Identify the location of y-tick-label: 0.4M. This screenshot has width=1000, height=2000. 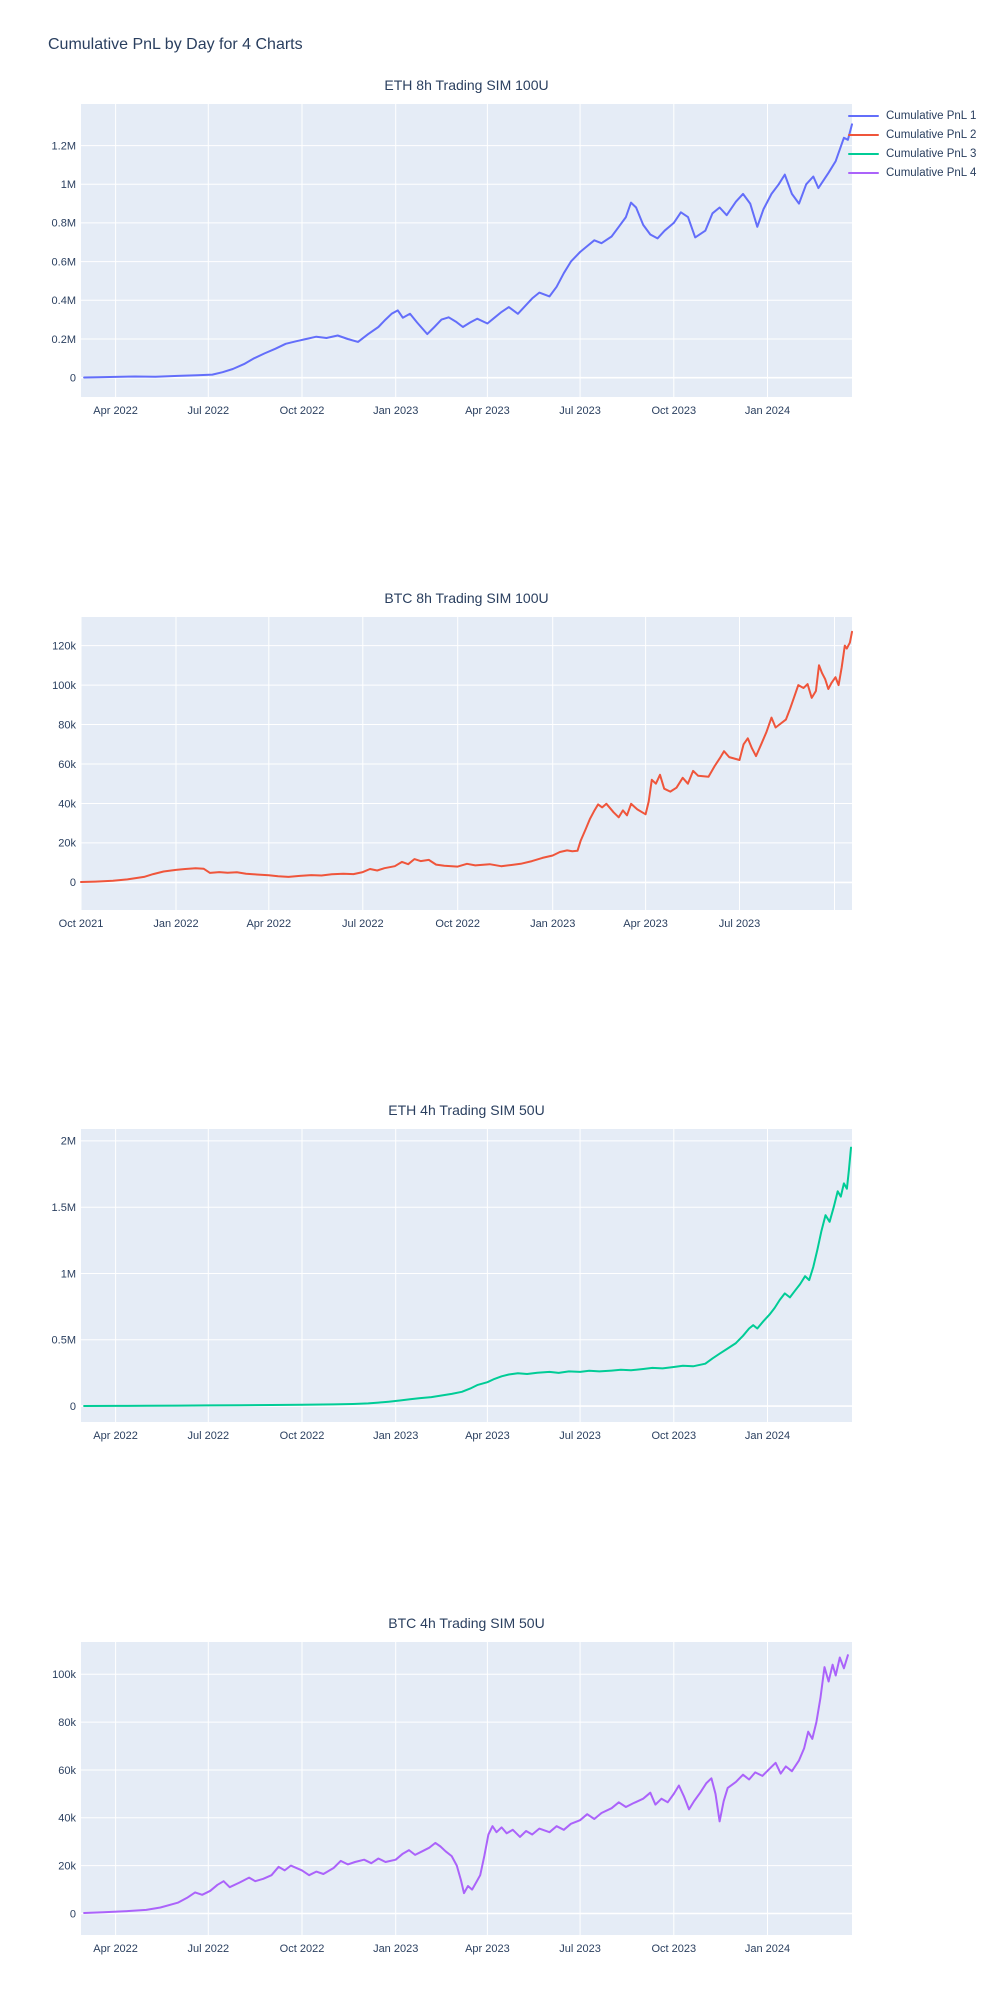
(64, 301).